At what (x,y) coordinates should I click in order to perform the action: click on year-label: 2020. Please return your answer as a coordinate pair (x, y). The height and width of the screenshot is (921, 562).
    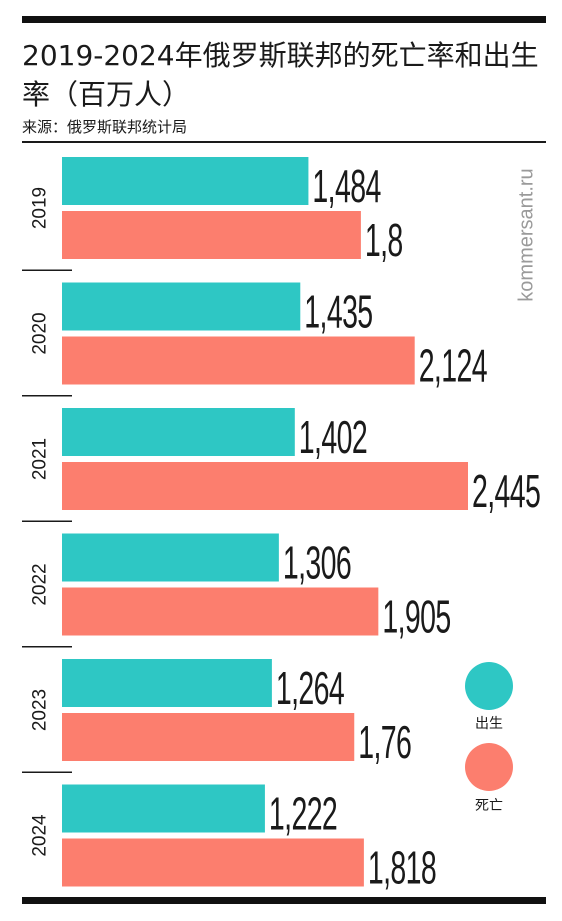
    Looking at the image, I should click on (40, 333).